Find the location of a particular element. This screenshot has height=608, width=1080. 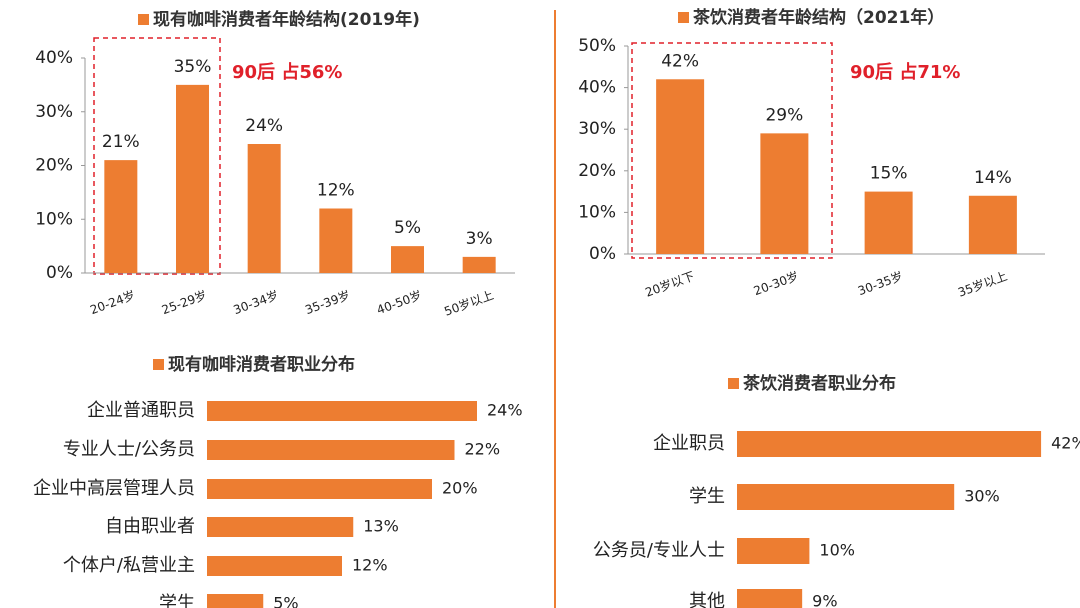

chart-title: 茶饮消费者职业分布 is located at coordinates (819, 383).